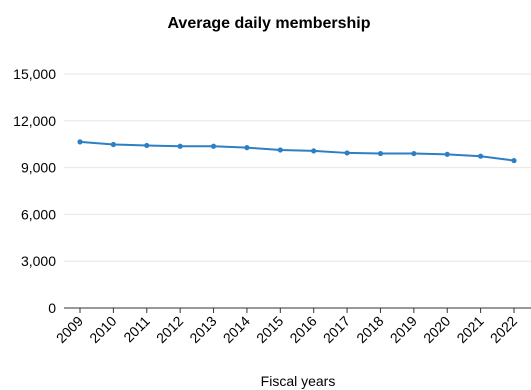 The image size is (531, 390). Describe the element at coordinates (34, 74) in the screenshot. I see `y-tick-label: 15,000` at that location.